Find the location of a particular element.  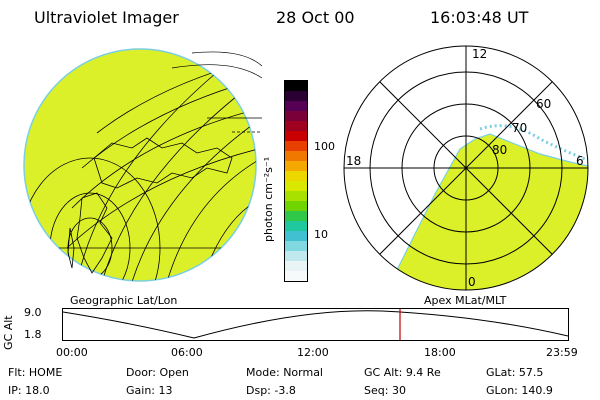

status-dsp: Dsp: -3.8 is located at coordinates (271, 390).